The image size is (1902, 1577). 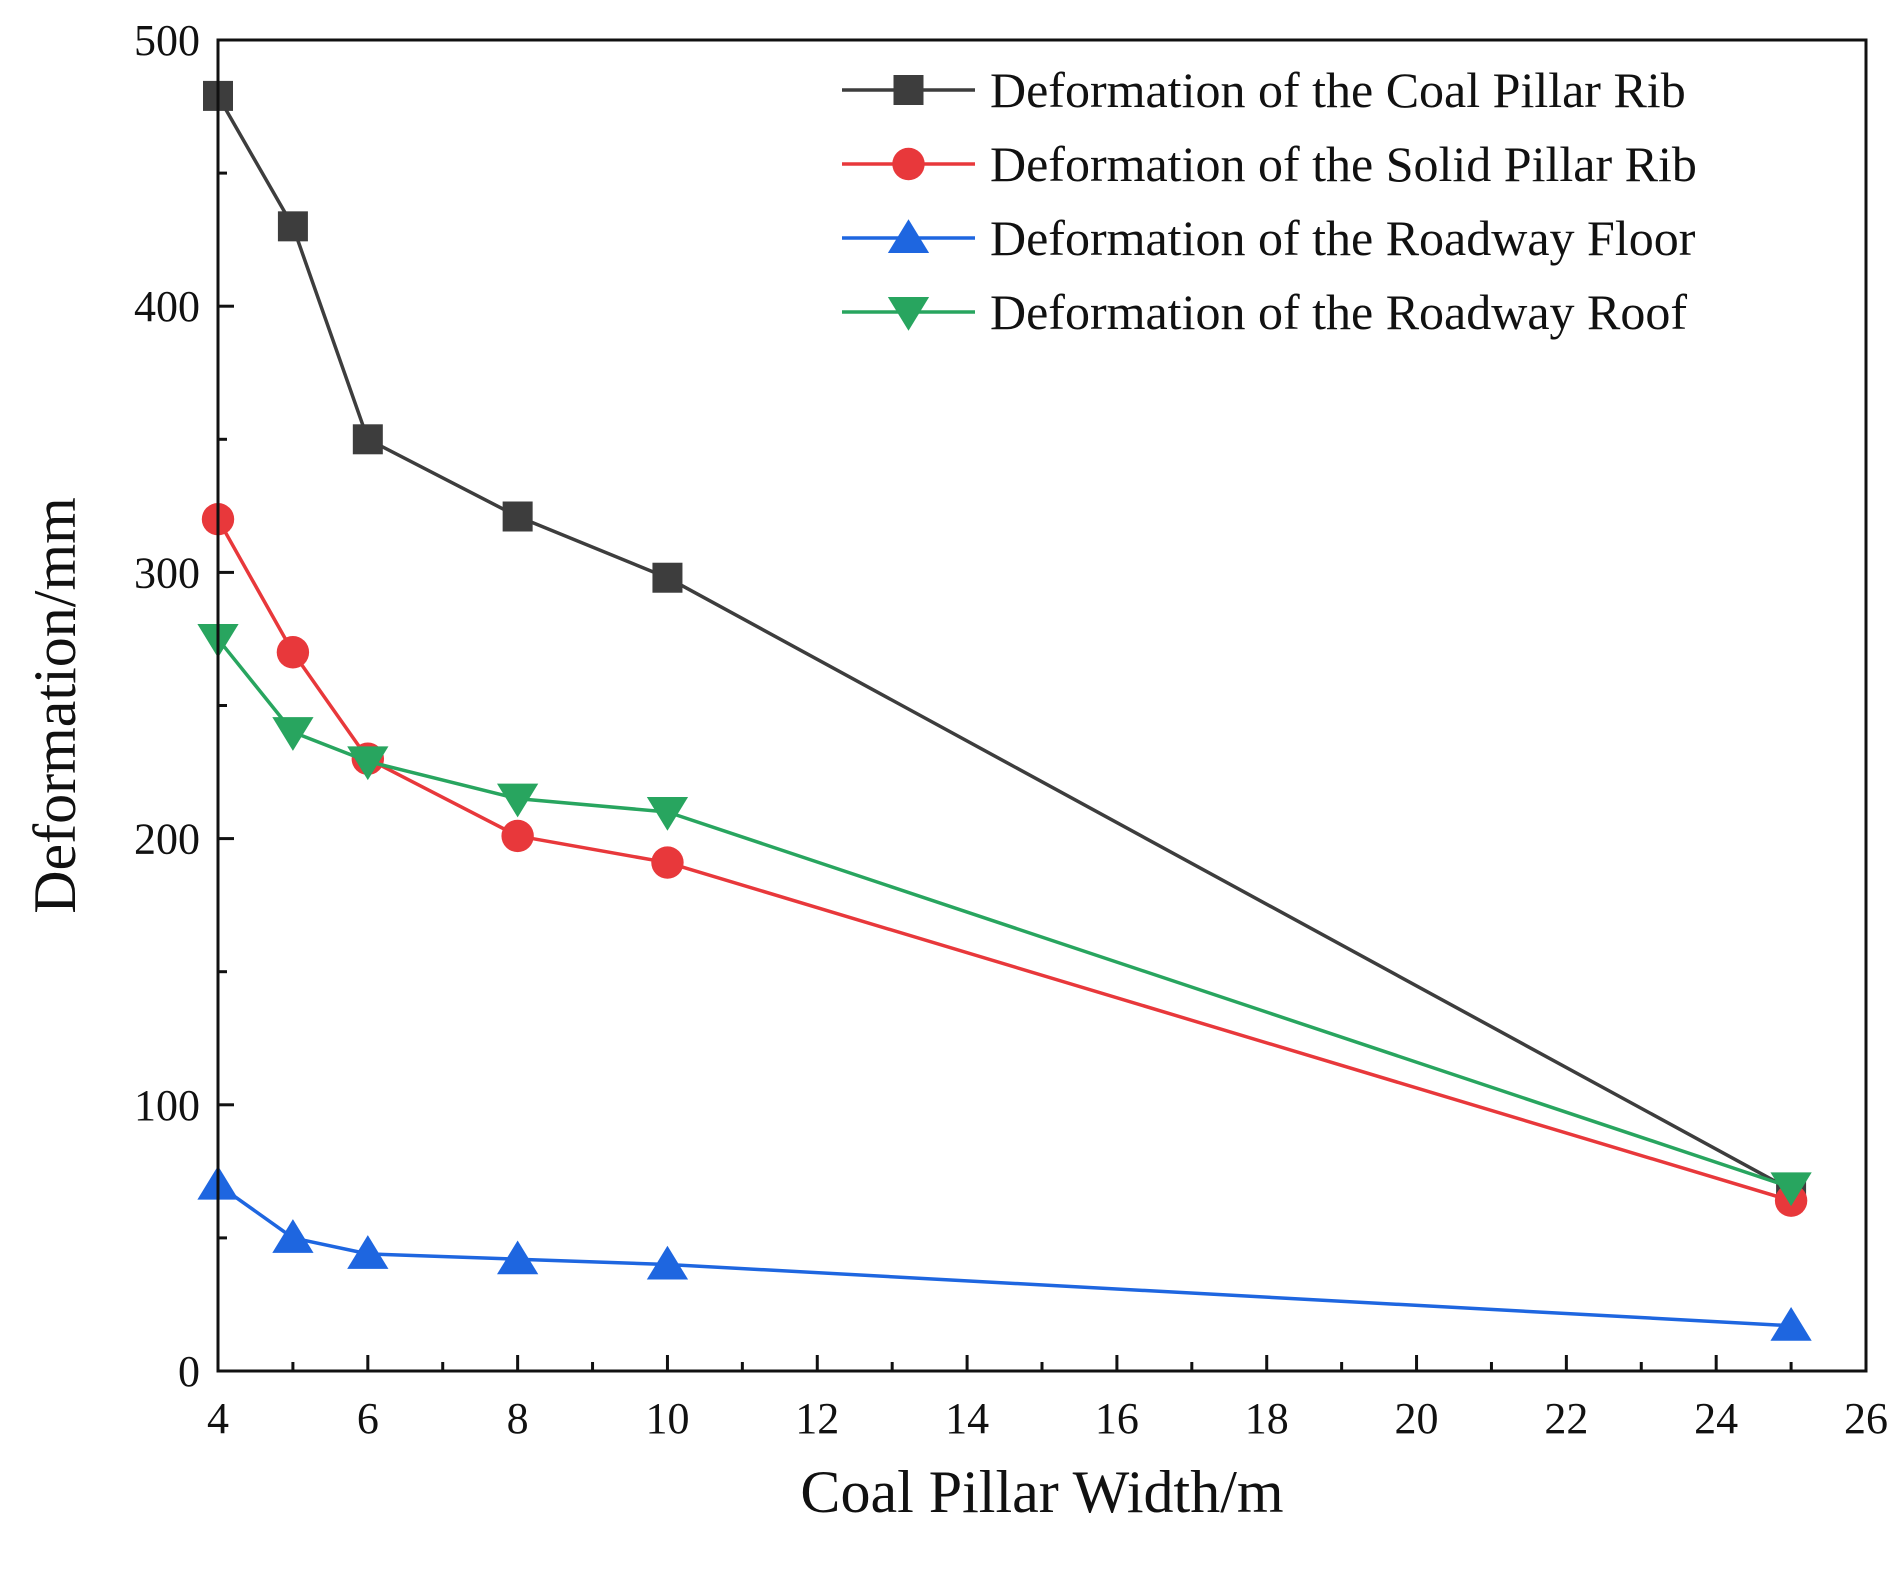 What do you see at coordinates (167, 572) in the screenshot?
I see `y-tick-label: 300` at bounding box center [167, 572].